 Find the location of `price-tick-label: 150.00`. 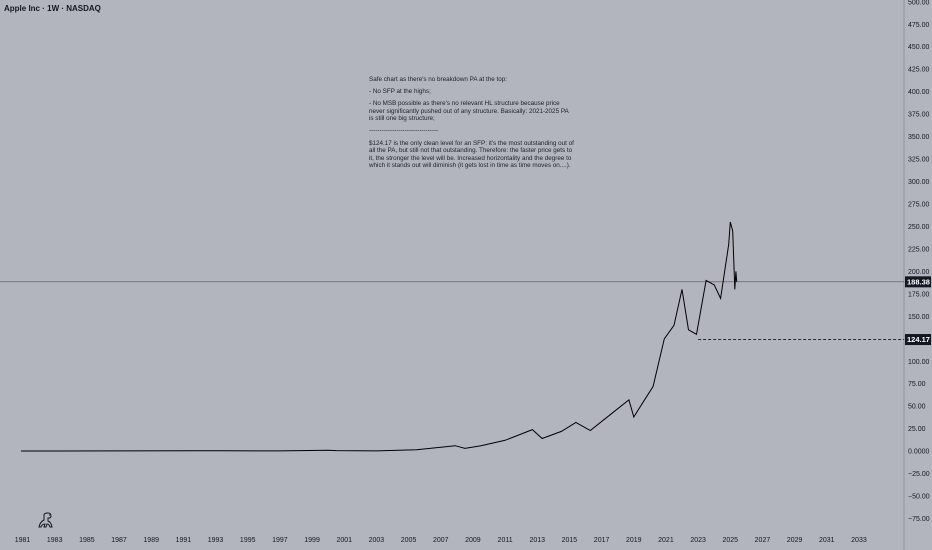

price-tick-label: 150.00 is located at coordinates (919, 317).